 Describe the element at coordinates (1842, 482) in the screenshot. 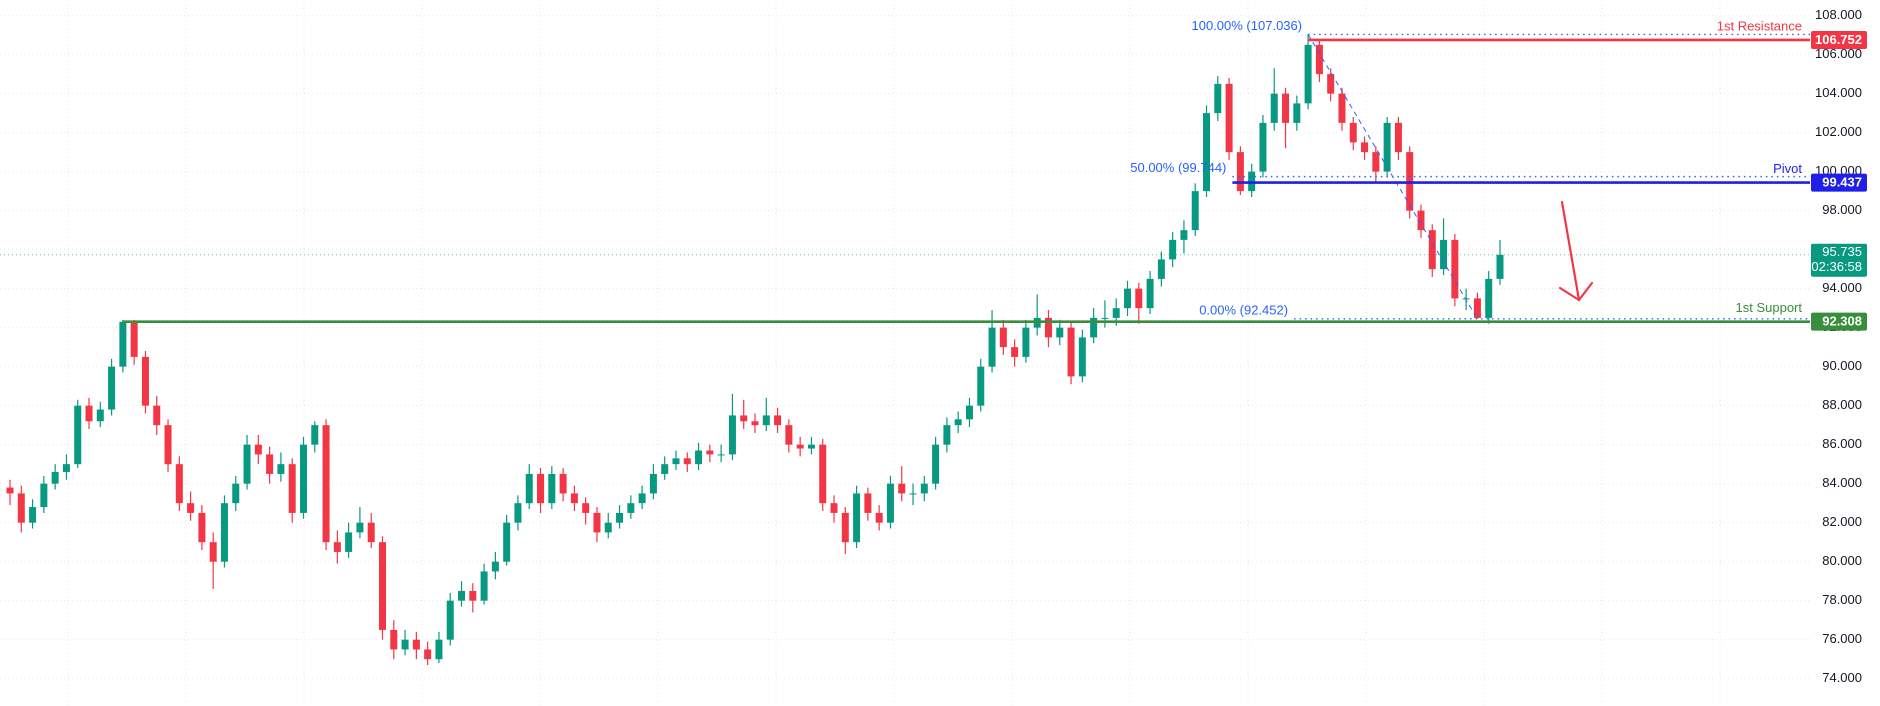

I see `y-tick-label: 84.000` at that location.